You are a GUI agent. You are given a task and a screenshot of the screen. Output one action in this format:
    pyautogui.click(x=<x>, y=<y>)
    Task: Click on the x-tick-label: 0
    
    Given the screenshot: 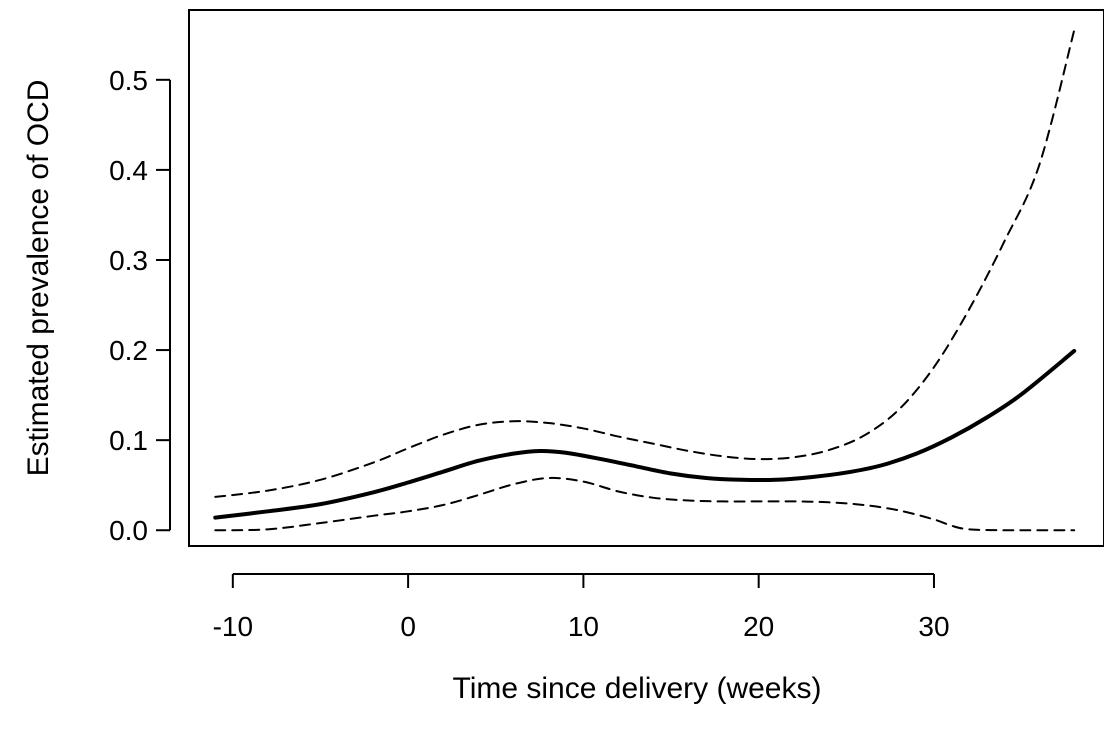 What is the action you would take?
    pyautogui.click(x=408, y=626)
    